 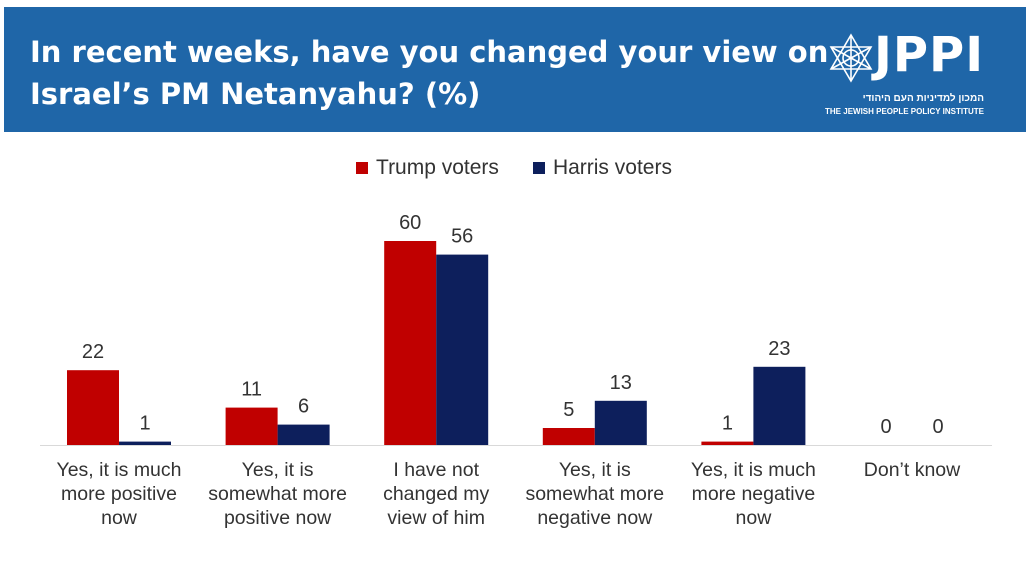 What do you see at coordinates (144, 424) in the screenshot?
I see `data-label-harris-0: 1` at bounding box center [144, 424].